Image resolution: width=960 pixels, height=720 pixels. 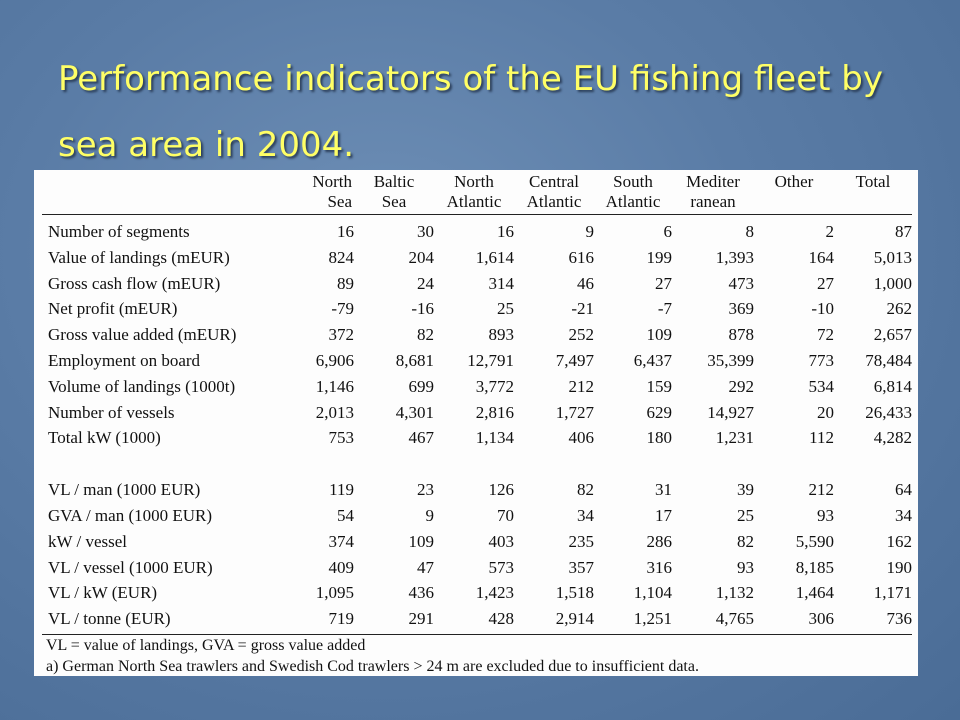 What do you see at coordinates (581, 438) in the screenshot?
I see `table-cell: 406` at bounding box center [581, 438].